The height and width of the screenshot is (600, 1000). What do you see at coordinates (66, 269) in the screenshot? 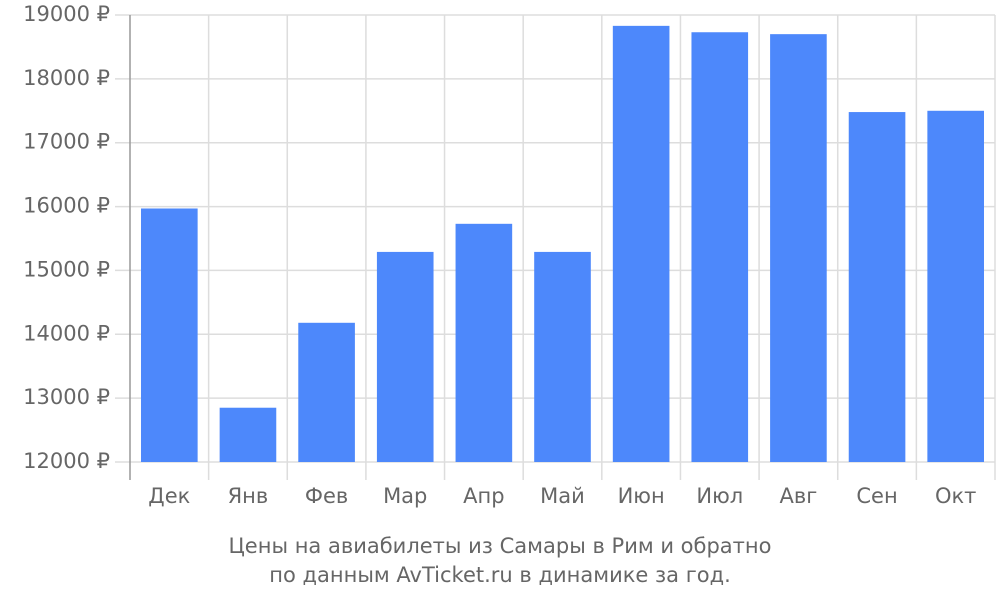
I see `y-tick-label: 15000 ₽` at bounding box center [66, 269].